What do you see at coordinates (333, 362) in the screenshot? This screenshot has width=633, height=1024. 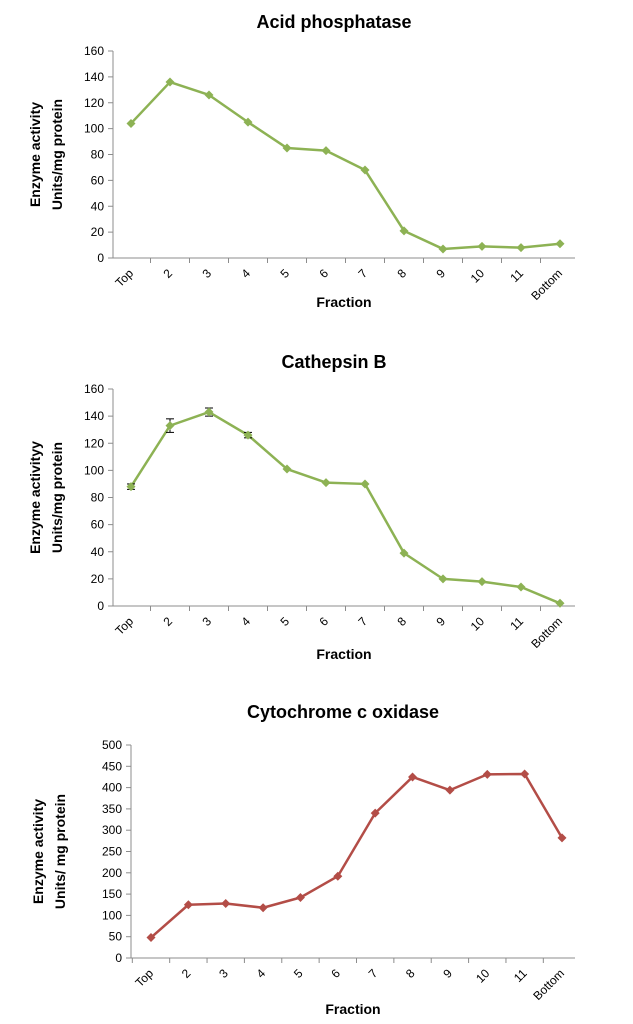 I see `chart-title: Cathepsin B` at bounding box center [333, 362].